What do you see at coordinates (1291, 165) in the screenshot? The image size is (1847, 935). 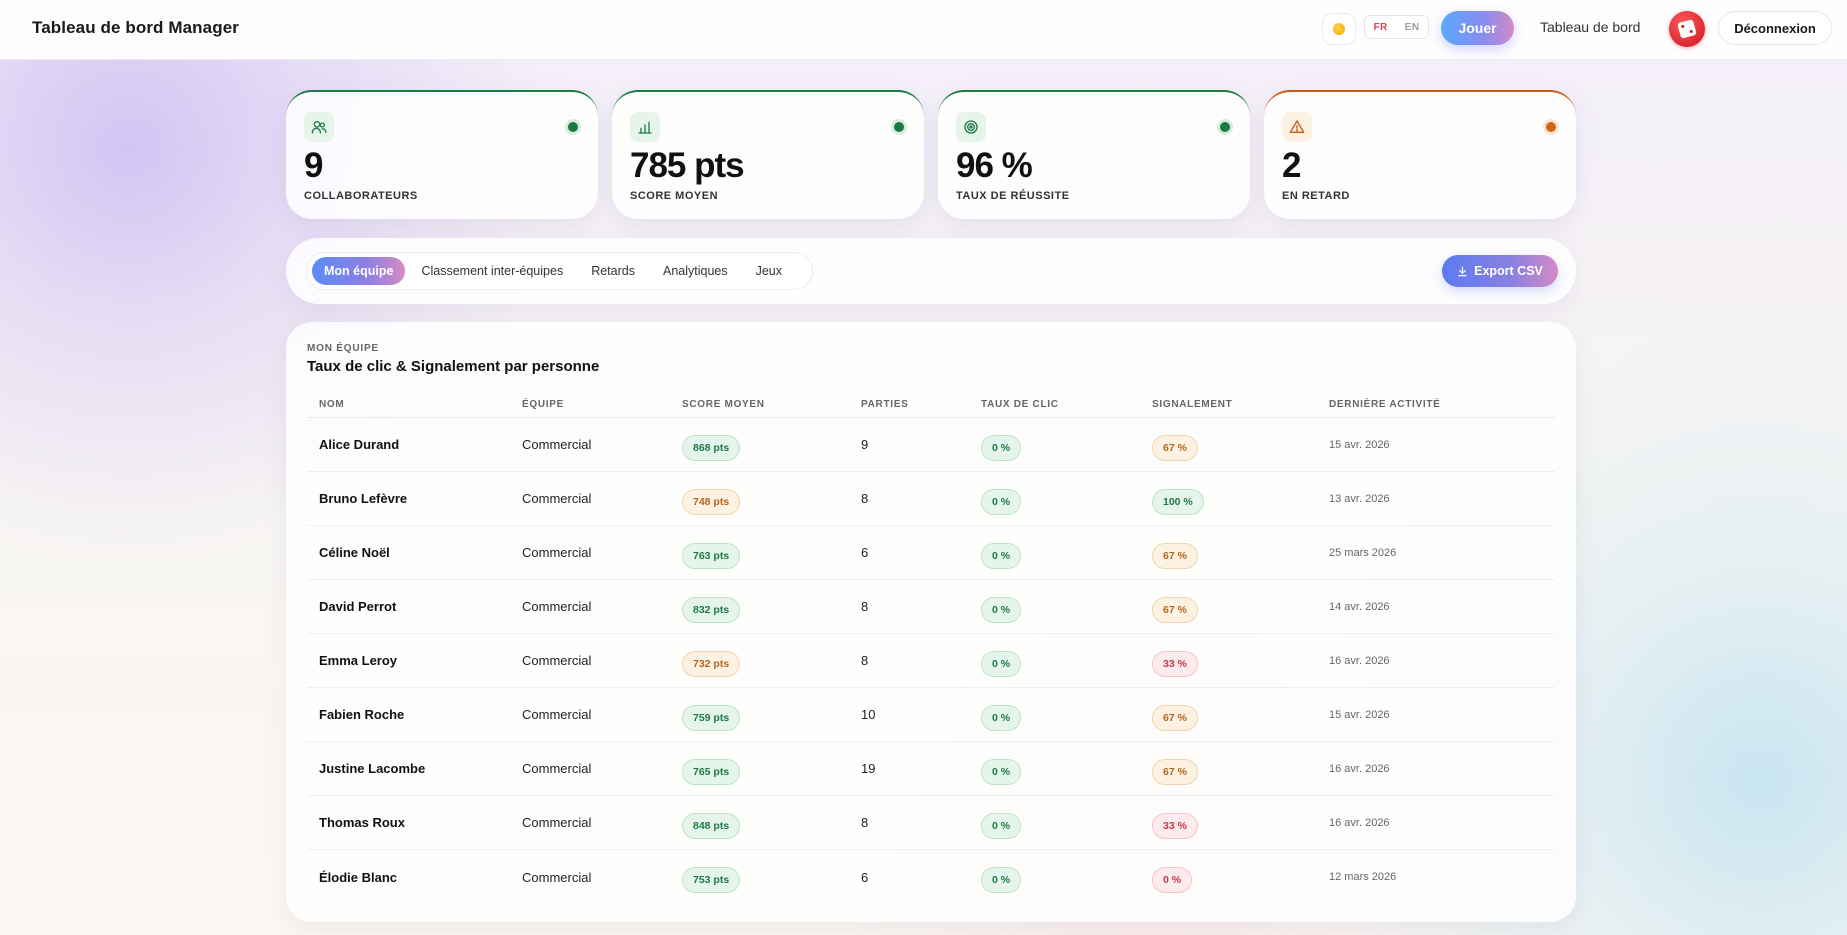 I see `stat-value: 2` at bounding box center [1291, 165].